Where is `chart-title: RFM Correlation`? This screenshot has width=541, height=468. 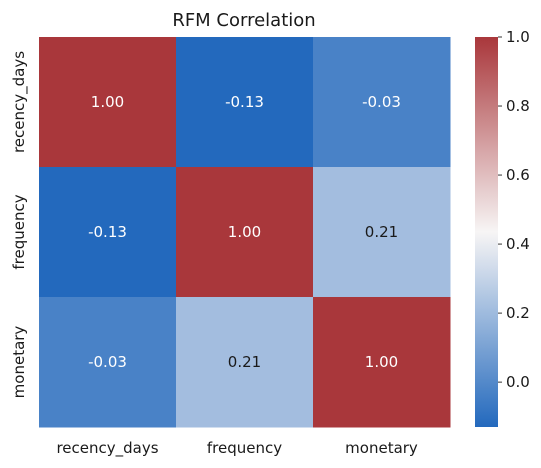
chart-title: RFM Correlation is located at coordinates (243, 20).